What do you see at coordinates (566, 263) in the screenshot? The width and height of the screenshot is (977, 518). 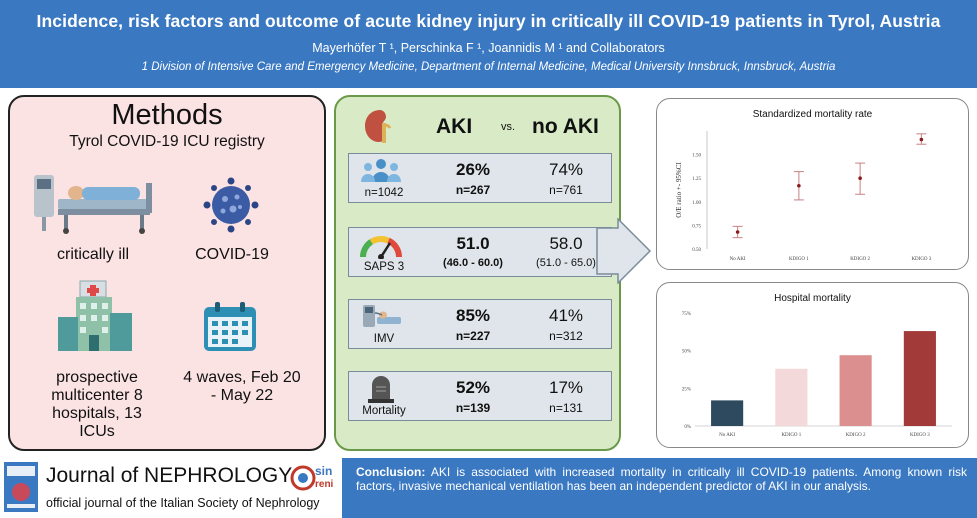 I see `no-aki-range: (51.0 - 65.0)` at bounding box center [566, 263].